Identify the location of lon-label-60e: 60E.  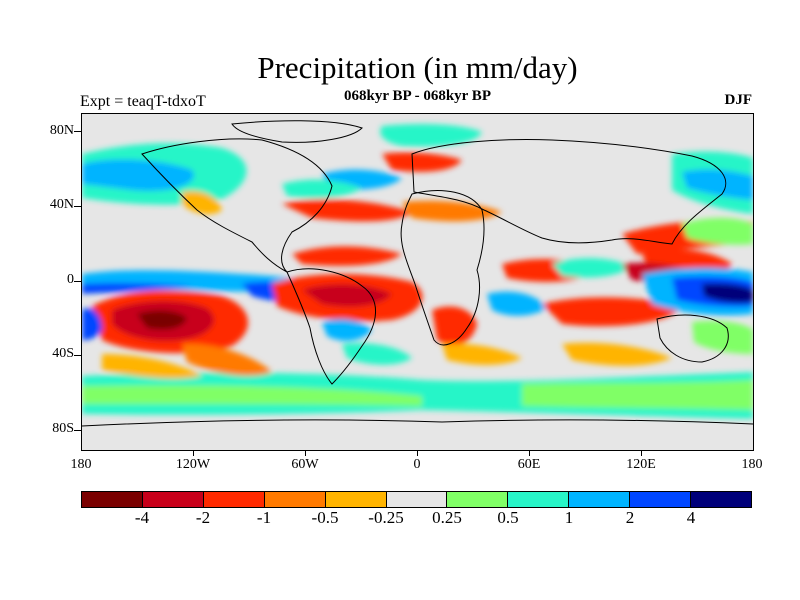
(529, 464).